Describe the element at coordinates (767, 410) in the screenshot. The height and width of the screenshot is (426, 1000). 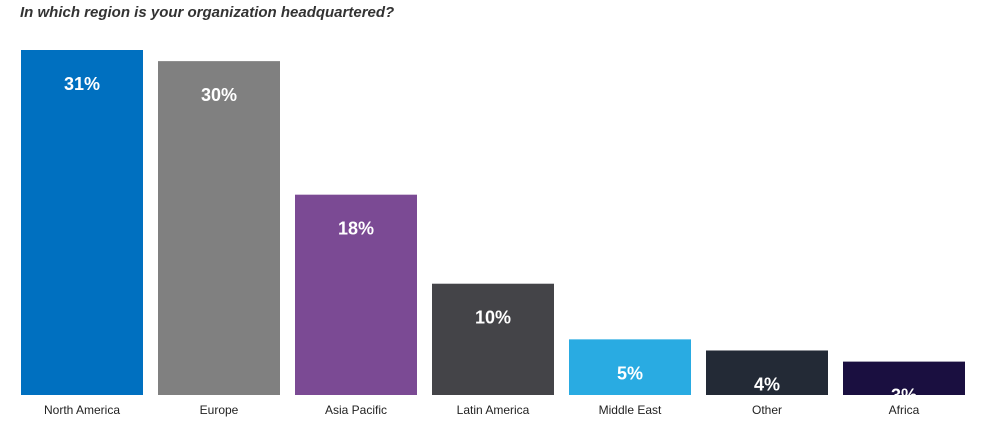
I see `category-label: Other` at that location.